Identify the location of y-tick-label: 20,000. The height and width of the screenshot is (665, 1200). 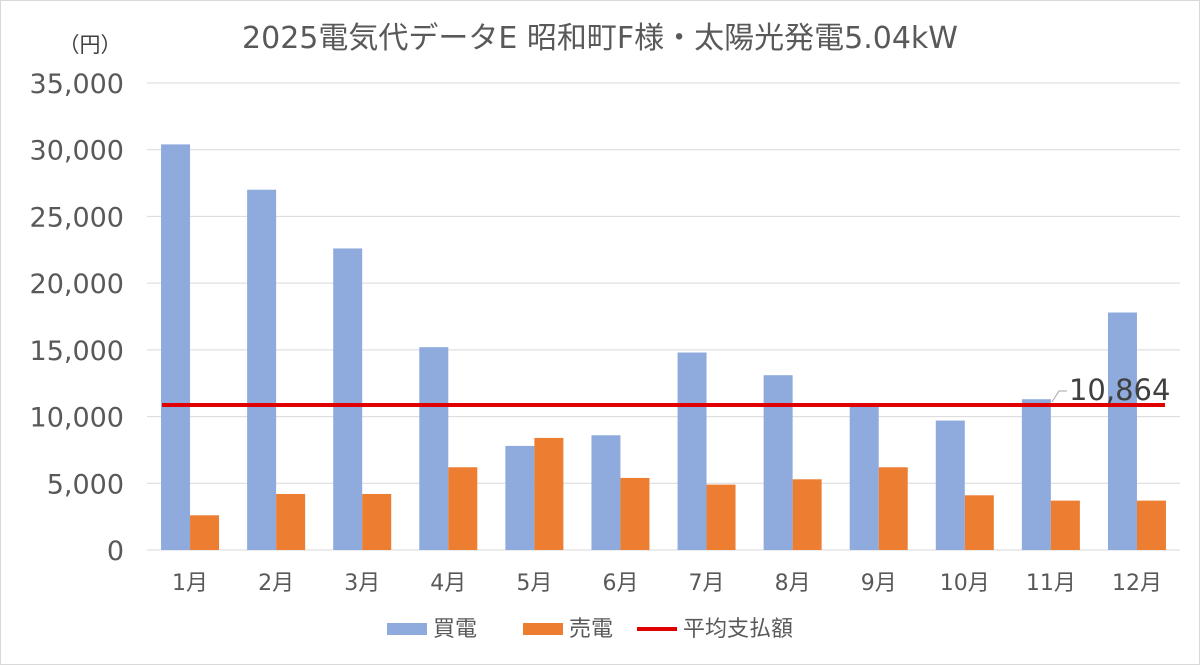
(77, 284).